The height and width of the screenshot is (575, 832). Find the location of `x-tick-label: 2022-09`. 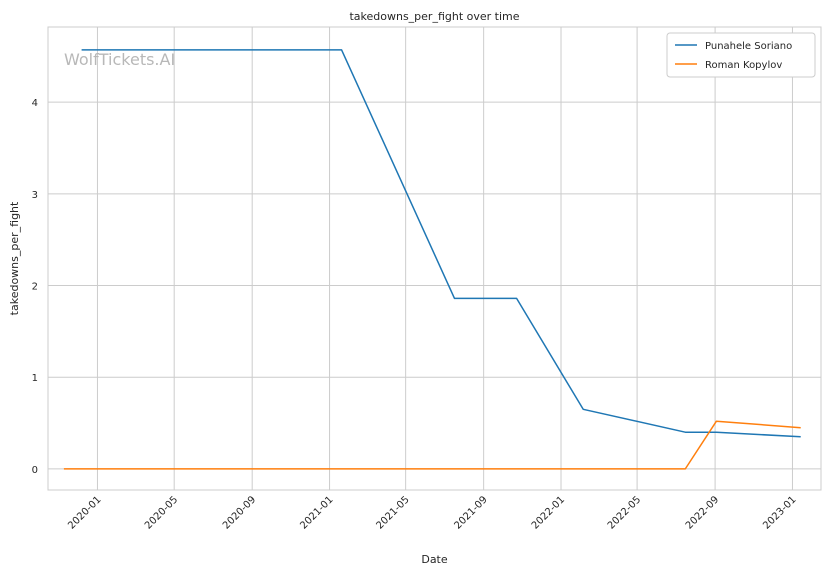

x-tick-label: 2022-09 is located at coordinates (702, 512).